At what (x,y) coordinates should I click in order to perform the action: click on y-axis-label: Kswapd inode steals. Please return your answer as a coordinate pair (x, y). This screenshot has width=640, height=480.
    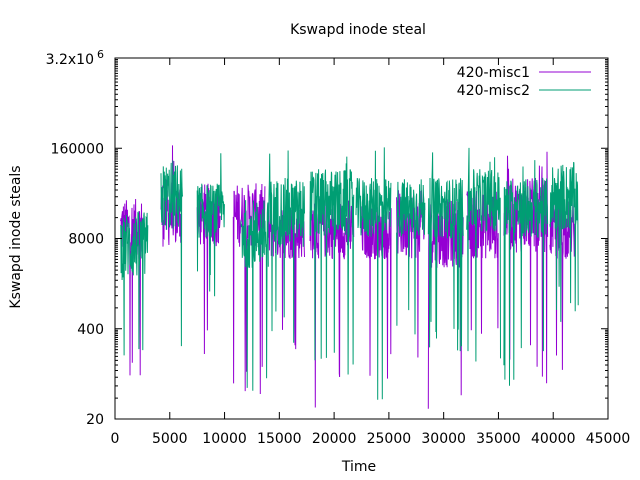
    Looking at the image, I should click on (16, 236).